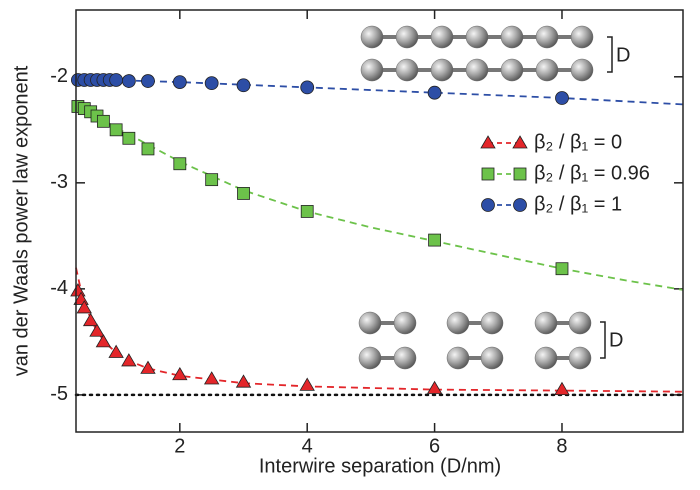 The height and width of the screenshot is (490, 700). I want to click on x-tick-label: 6, so click(434, 446).